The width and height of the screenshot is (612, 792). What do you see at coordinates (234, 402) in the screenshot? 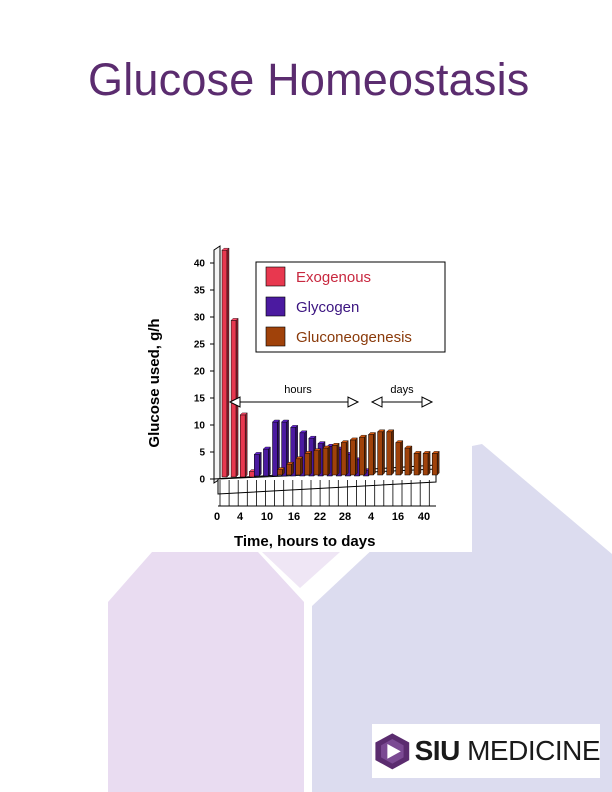
I see `period-arrowhead-hours-left` at bounding box center [234, 402].